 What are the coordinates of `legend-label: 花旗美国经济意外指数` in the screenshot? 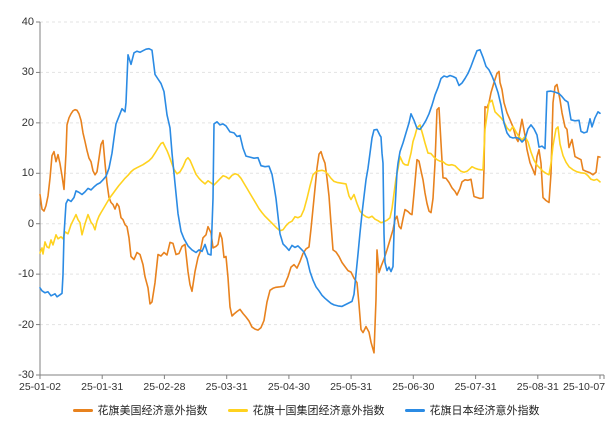 It's located at (152, 411).